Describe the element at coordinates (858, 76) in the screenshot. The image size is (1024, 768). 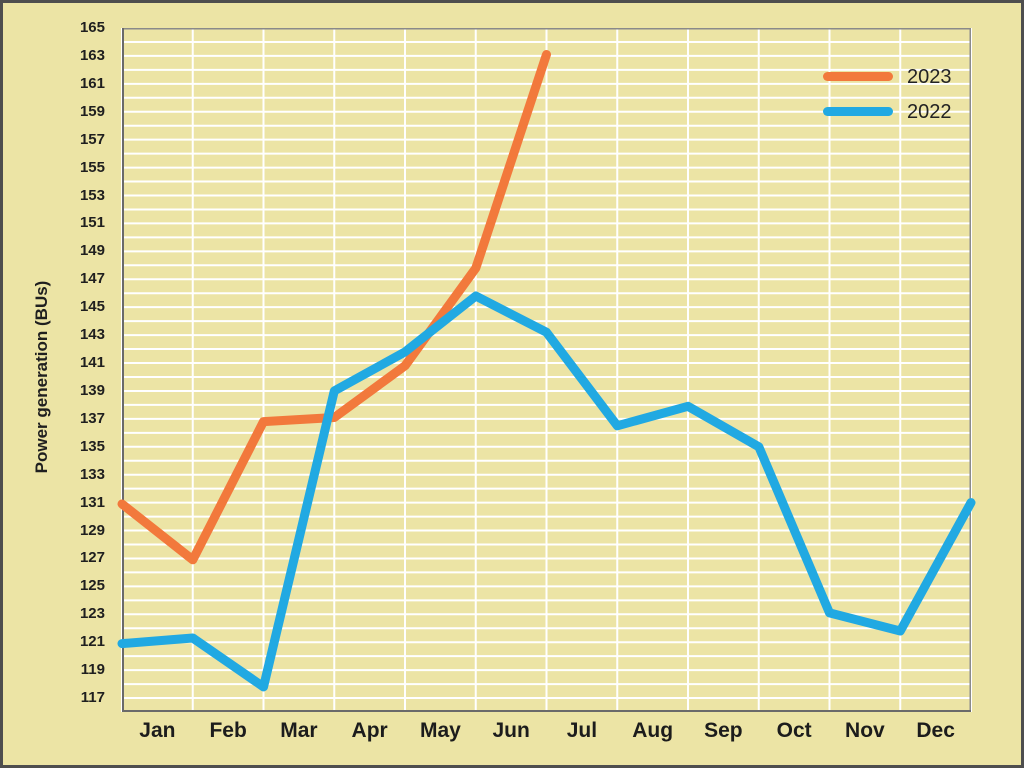
I see `legend-swatch-2023` at that location.